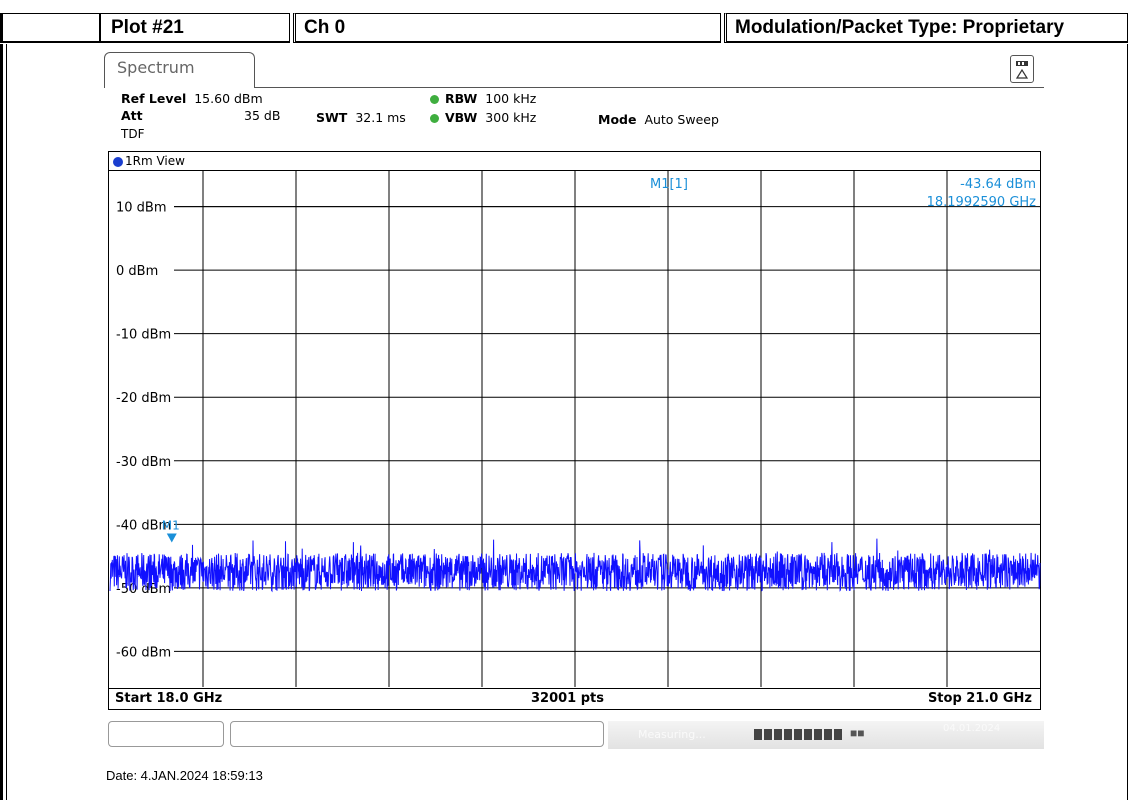 This screenshot has width=1131, height=800. I want to click on channel-label: Ch 0, so click(325, 27).